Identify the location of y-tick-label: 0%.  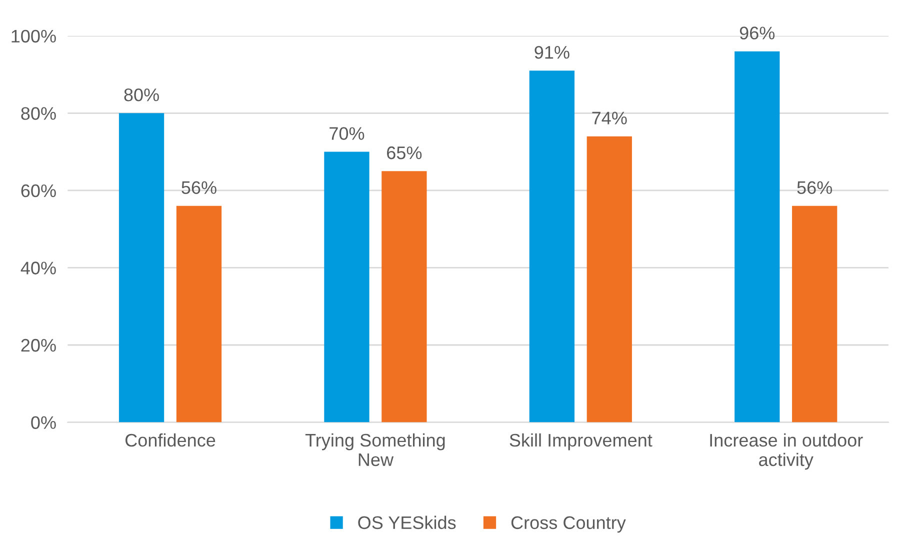
(43, 422).